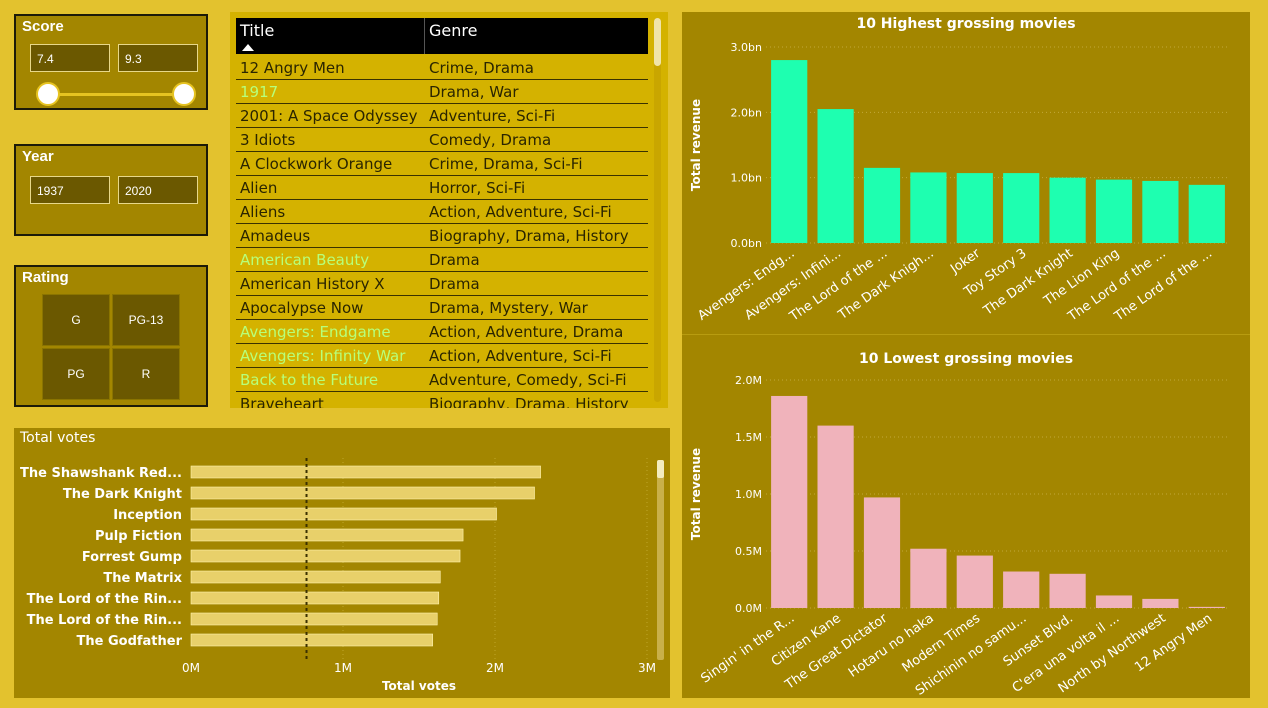 Image resolution: width=1268 pixels, height=708 pixels. I want to click on cell-title: American History X, so click(312, 284).